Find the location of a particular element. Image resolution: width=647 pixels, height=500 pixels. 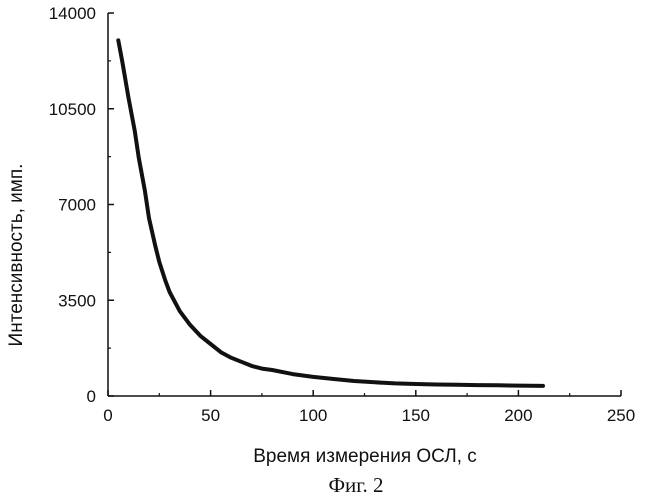

x-axis-label: Время измерения ОСЛ, с is located at coordinates (365, 456).